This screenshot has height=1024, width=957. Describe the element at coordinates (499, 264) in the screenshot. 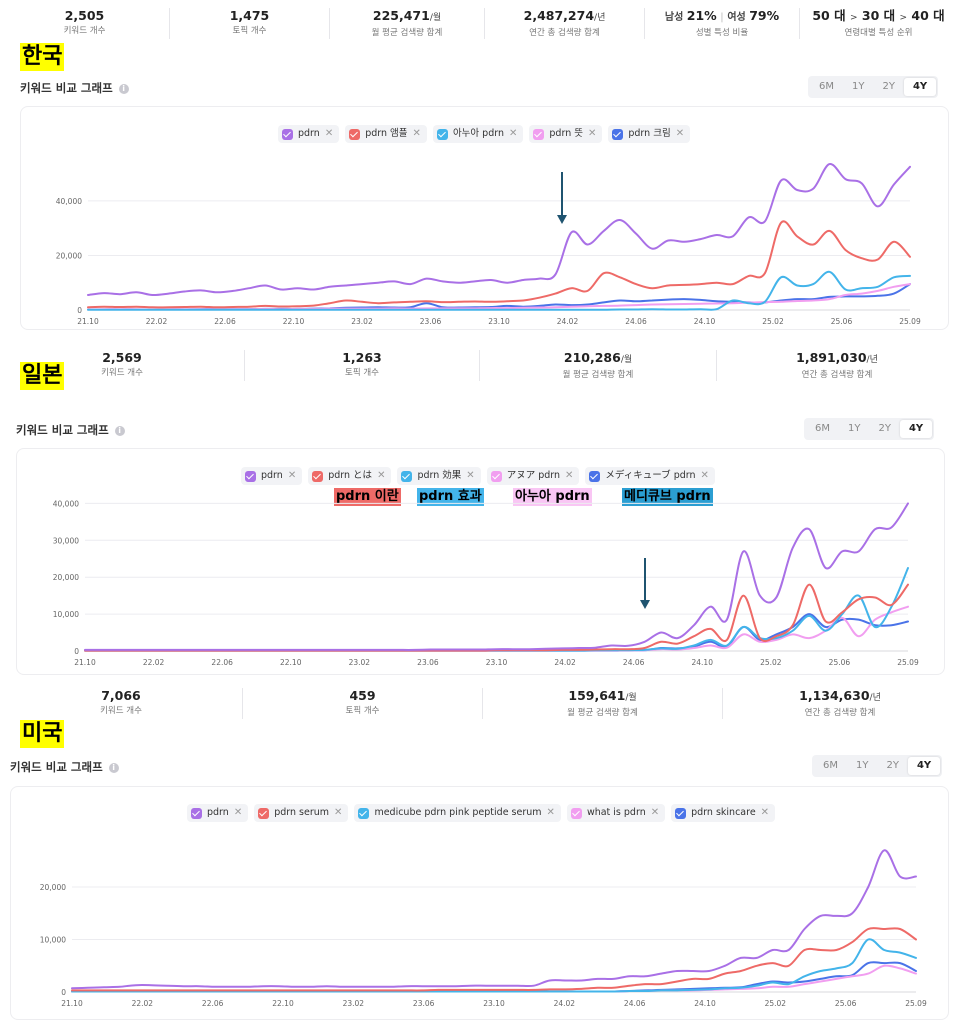

I see `series-line-pdrn-앰플` at that location.